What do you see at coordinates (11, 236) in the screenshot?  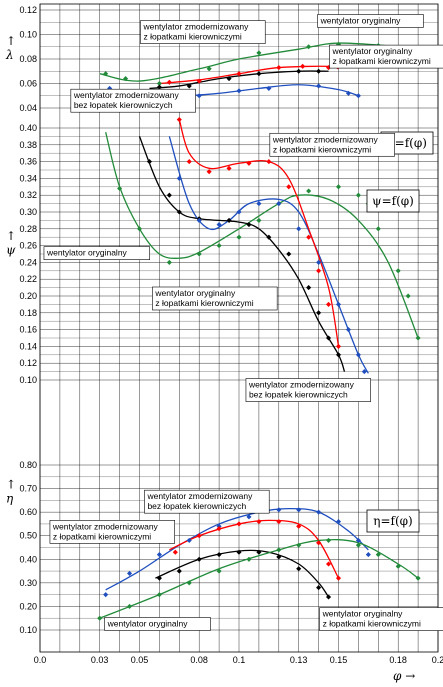 I see `y-axis-arrow-psi: ↑` at bounding box center [11, 236].